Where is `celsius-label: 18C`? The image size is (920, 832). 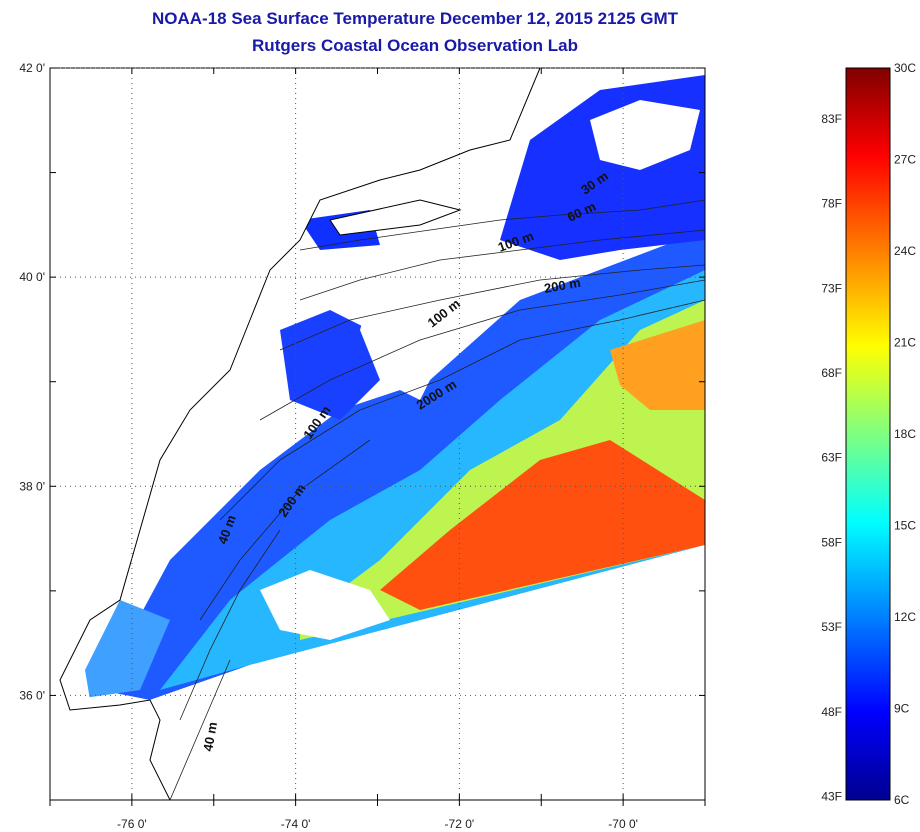
celsius-label: 18C is located at coordinates (905, 434).